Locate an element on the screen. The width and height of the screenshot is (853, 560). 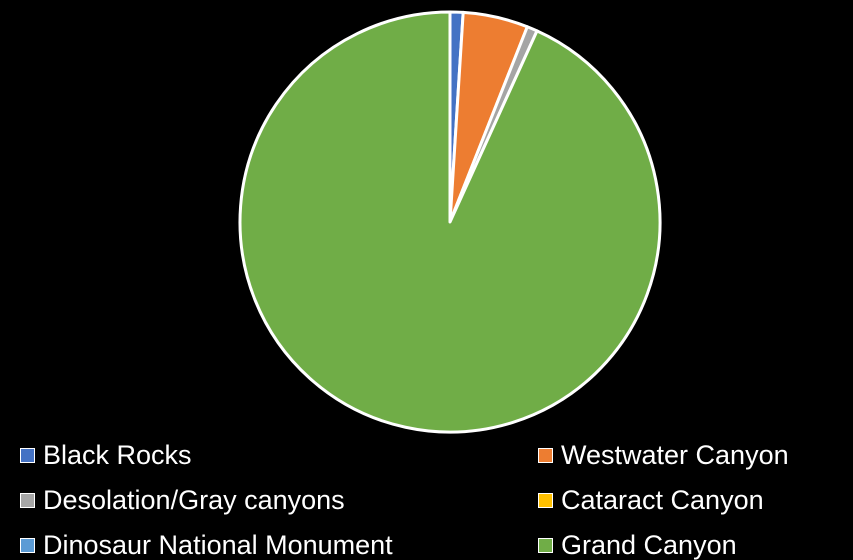
legend-swatch-black-rocks is located at coordinates (27, 455).